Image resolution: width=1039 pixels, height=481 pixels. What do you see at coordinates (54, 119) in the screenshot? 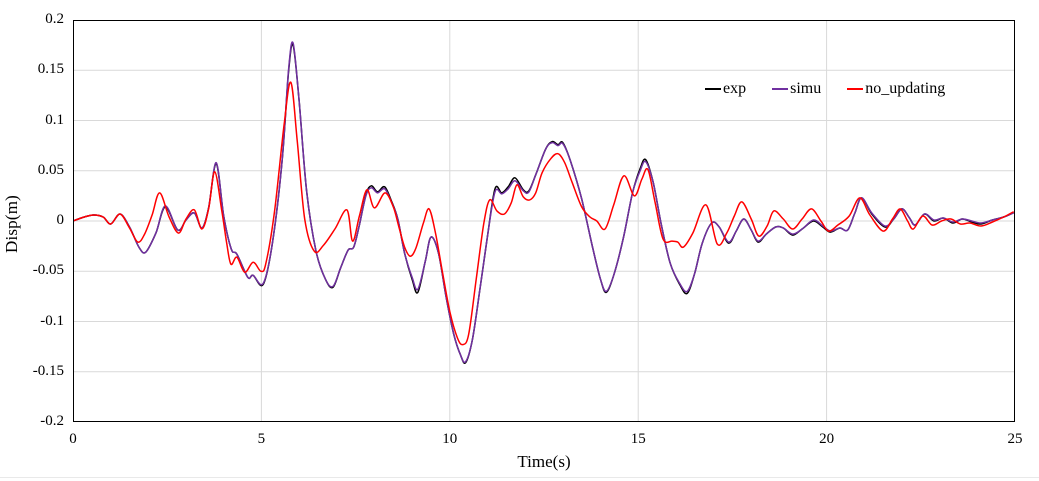
I see `y-tick-label: 0.1` at bounding box center [54, 119].